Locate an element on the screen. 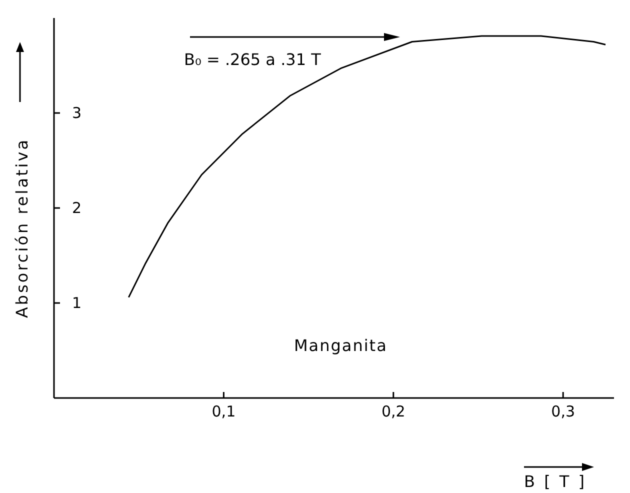  annotation: Manganita is located at coordinates (341, 345).